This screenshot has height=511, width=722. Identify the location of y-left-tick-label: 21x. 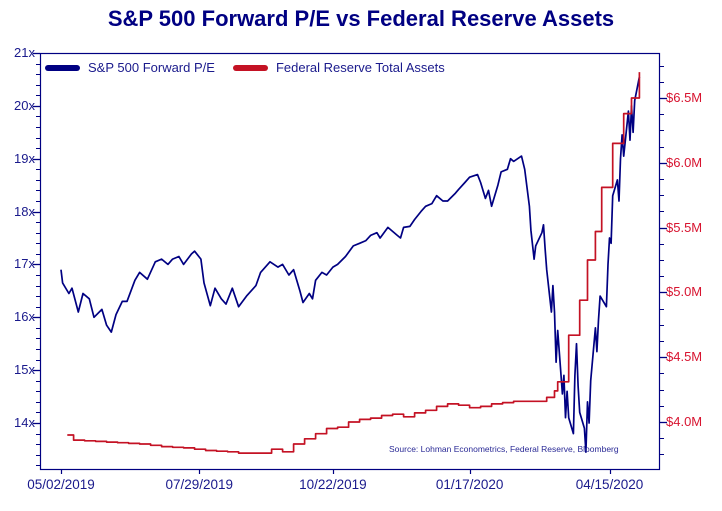
(24, 52).